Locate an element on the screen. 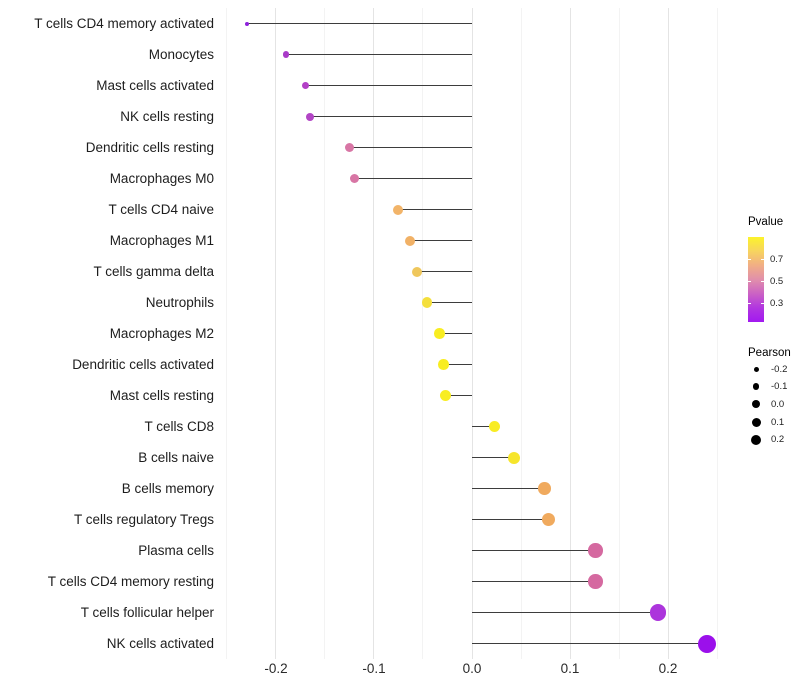 The width and height of the screenshot is (800, 700). x-axis-tick-label: 0.2 is located at coordinates (668, 668).